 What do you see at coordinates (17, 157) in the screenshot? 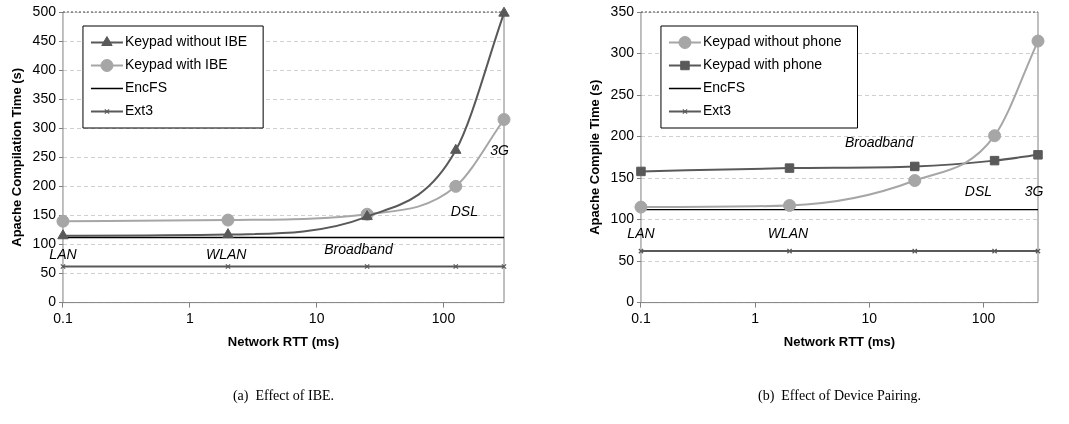
I see `y-axis-title: Apache Compilation Time (s)` at bounding box center [17, 157].